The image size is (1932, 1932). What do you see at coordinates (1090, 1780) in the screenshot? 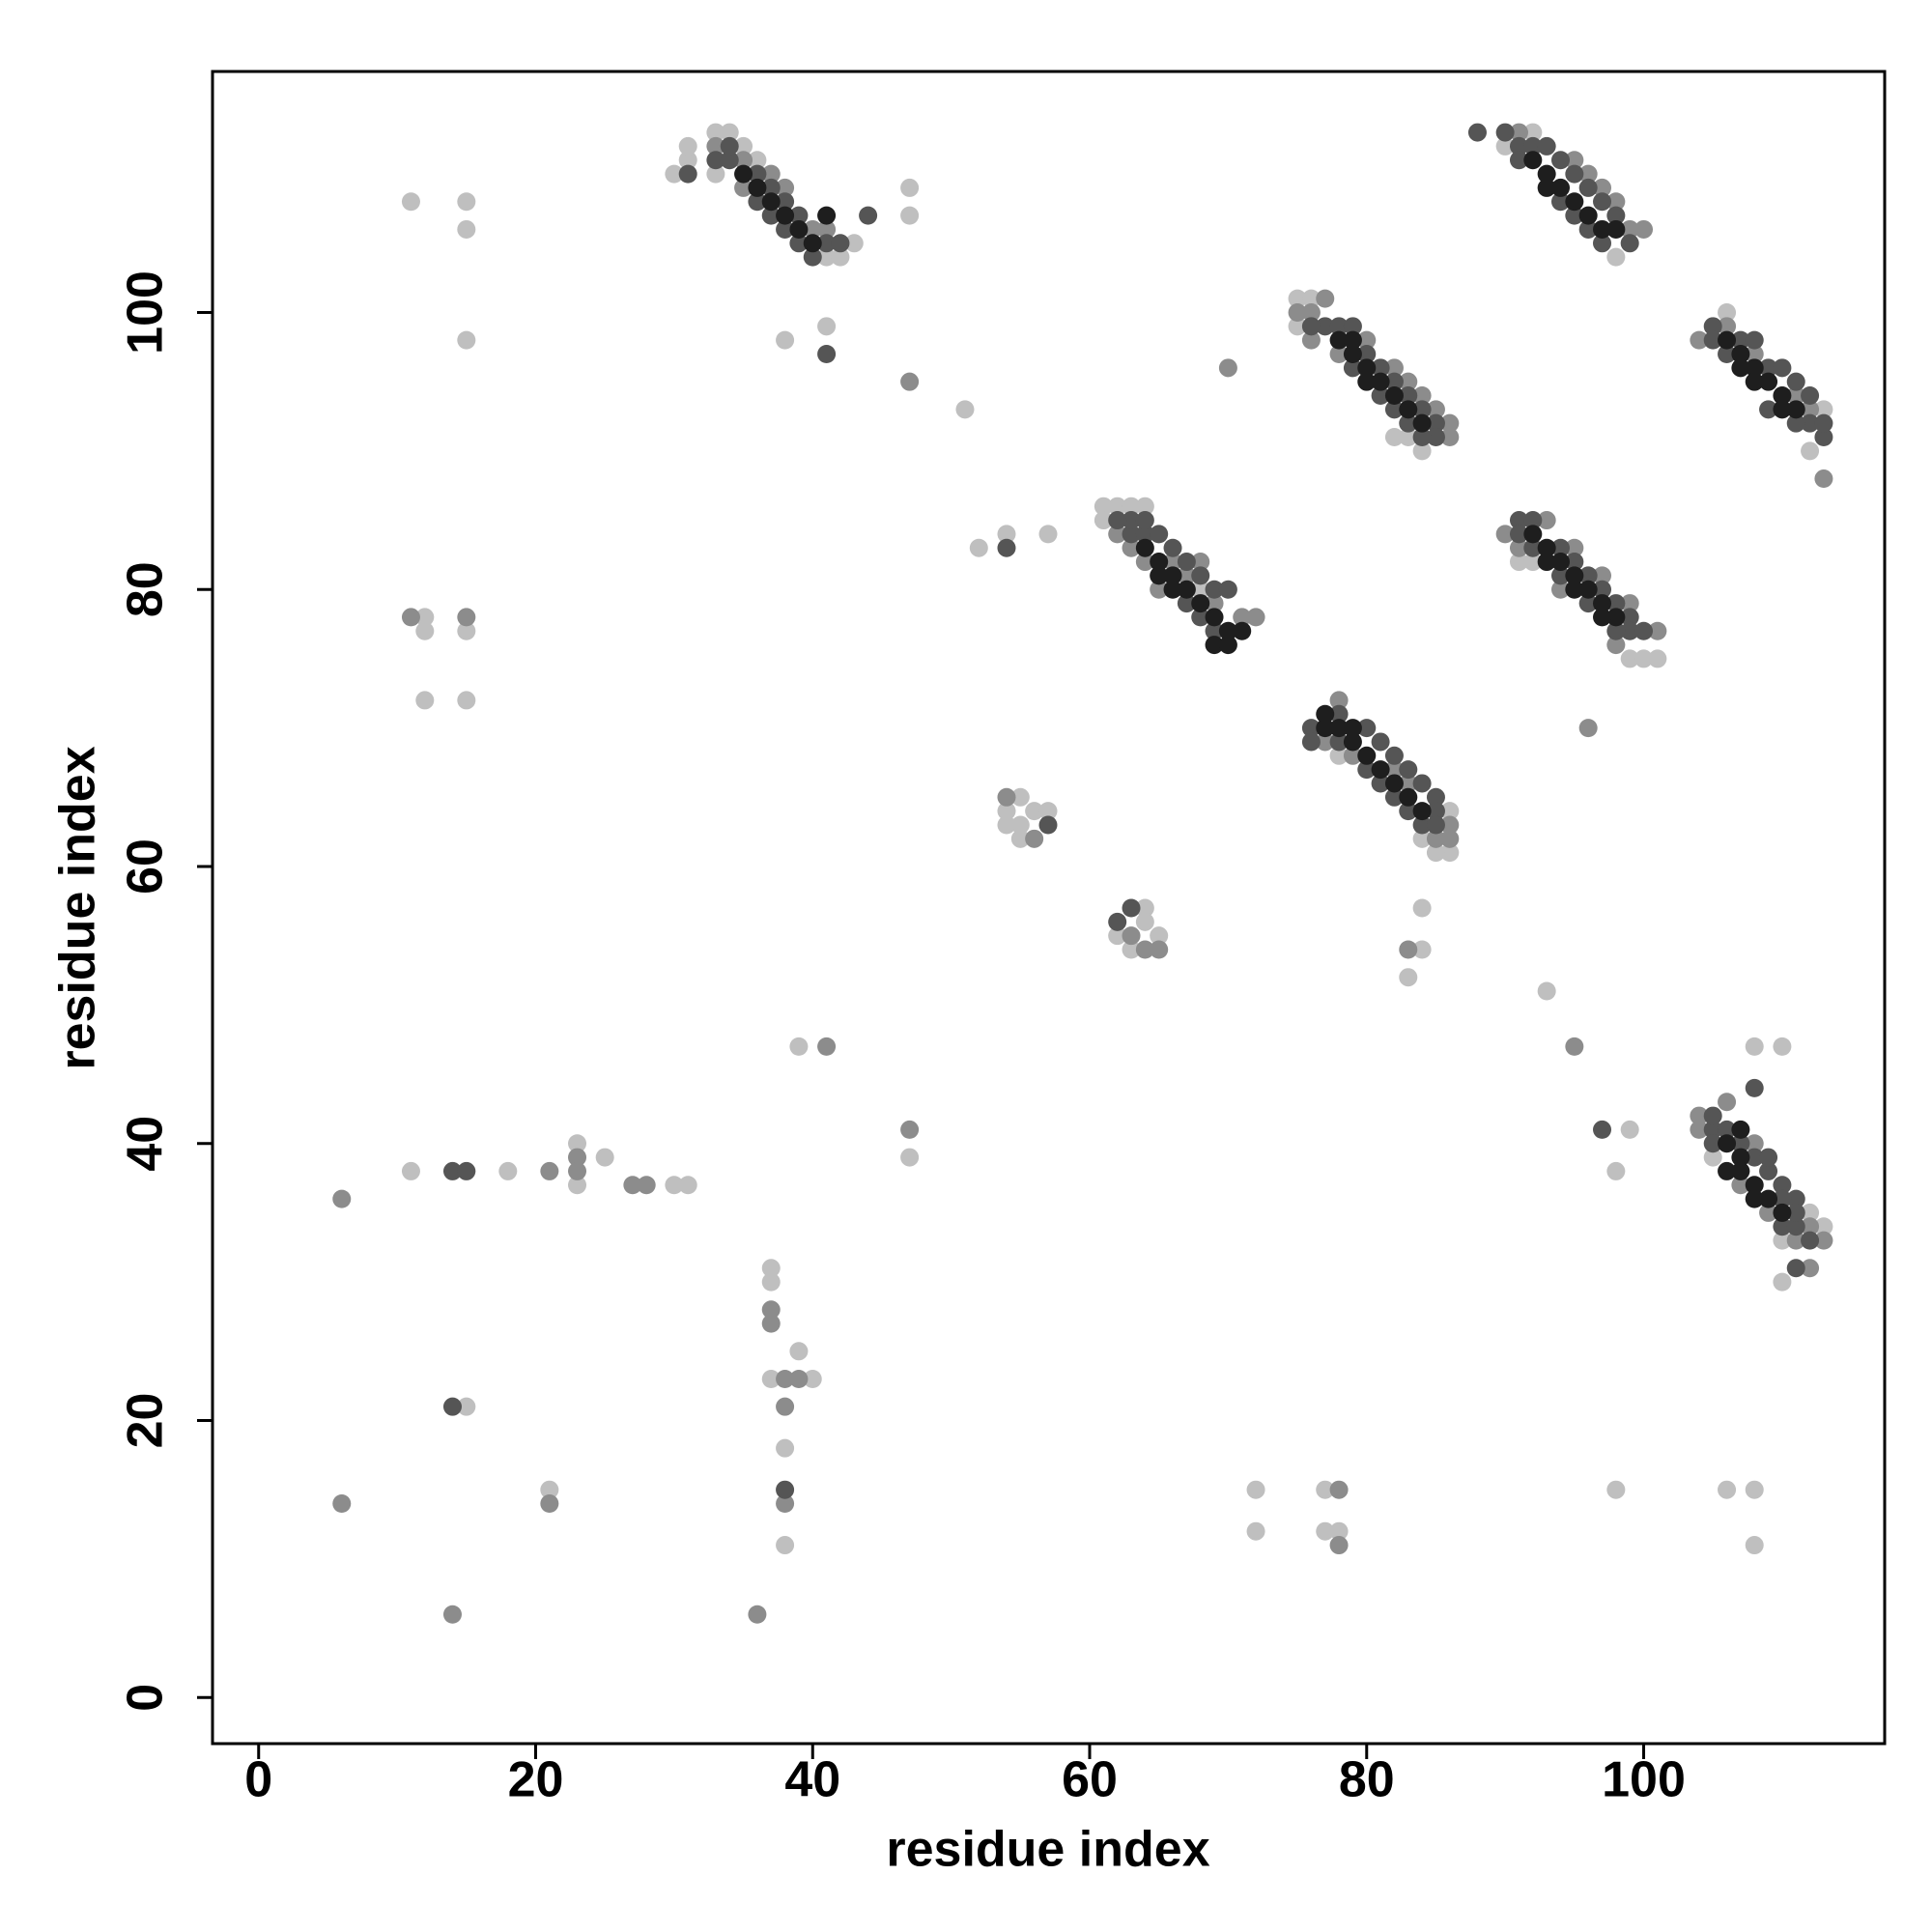
I see `x-tick-label: 60` at bounding box center [1090, 1780].